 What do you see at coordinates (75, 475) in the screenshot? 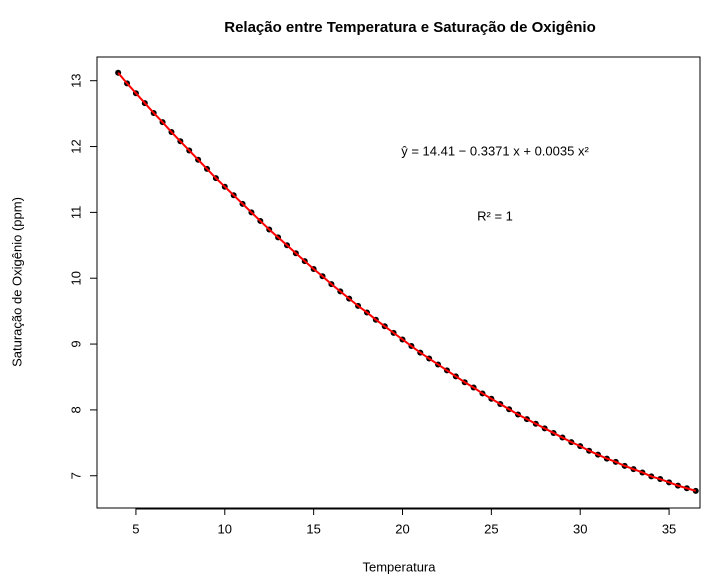
I see `y-tick-label: 7` at bounding box center [75, 475].